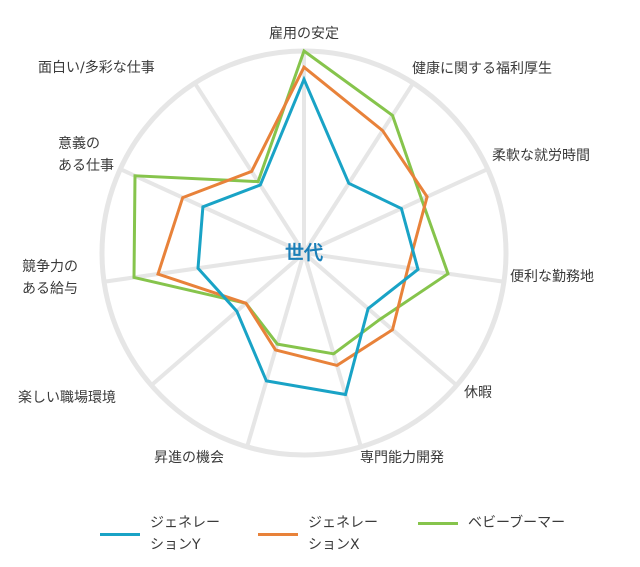  What do you see at coordinates (402, 458) in the screenshot?
I see `axis-label: 専門能力開発` at bounding box center [402, 458].